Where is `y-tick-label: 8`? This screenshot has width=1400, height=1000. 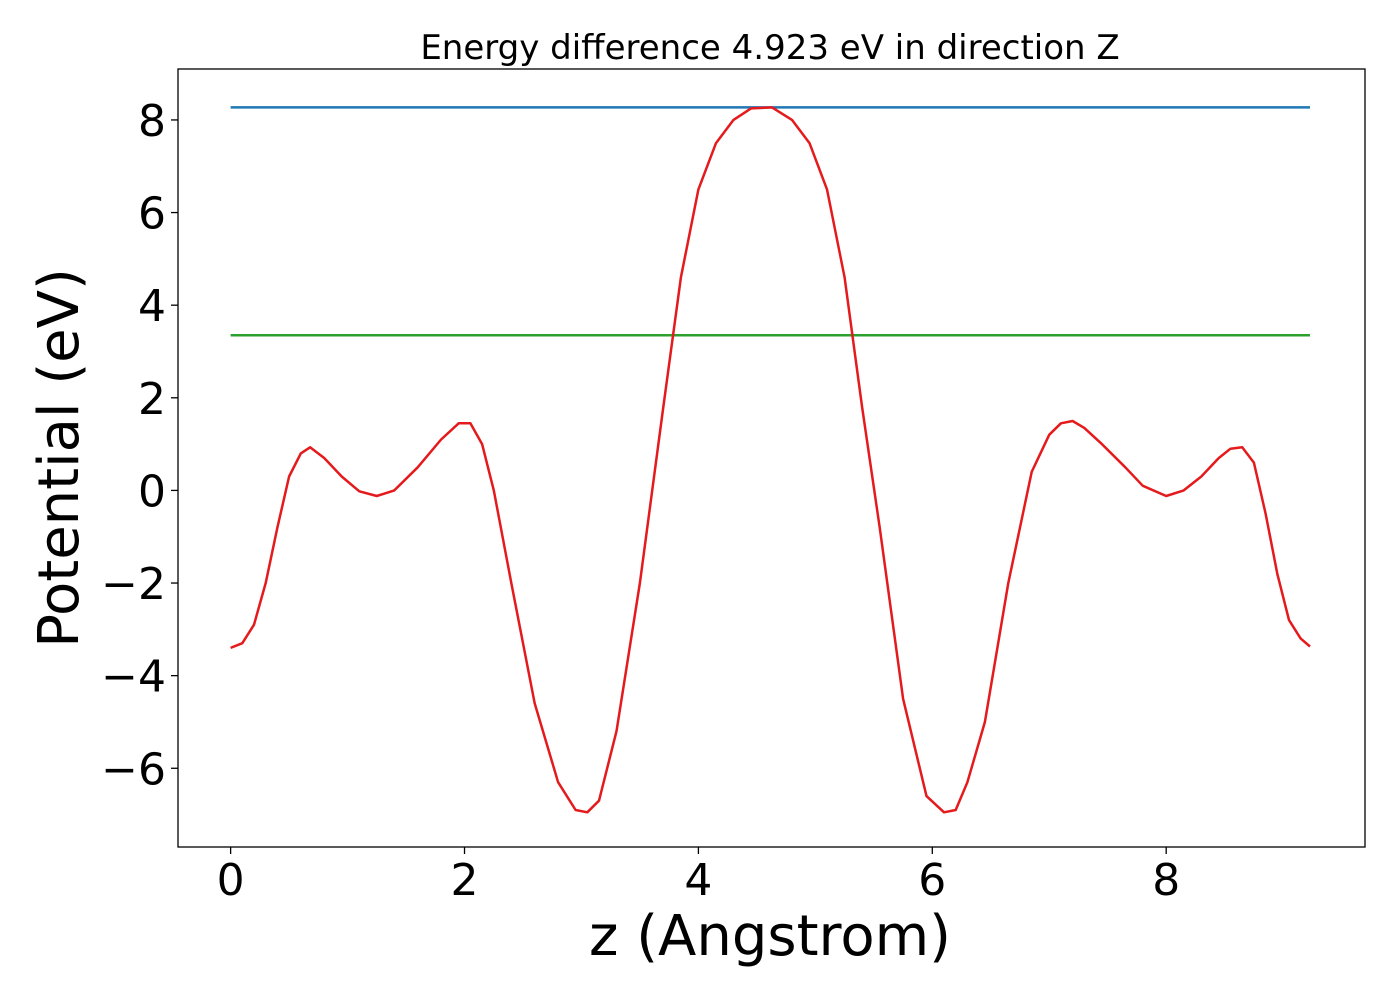 y-tick-label: 8 is located at coordinates (152, 121).